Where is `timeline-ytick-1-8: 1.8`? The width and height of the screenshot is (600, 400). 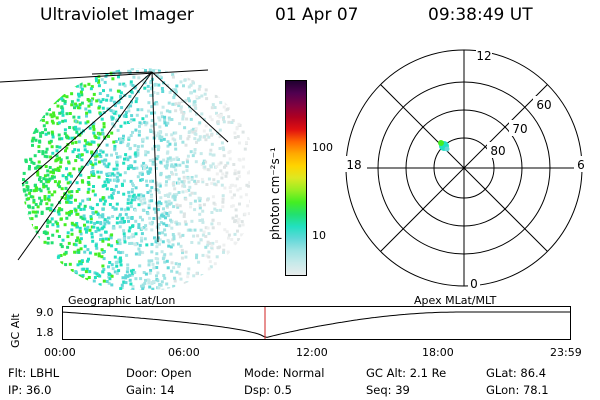 timeline-ytick-1-8: 1.8 is located at coordinates (45, 332).